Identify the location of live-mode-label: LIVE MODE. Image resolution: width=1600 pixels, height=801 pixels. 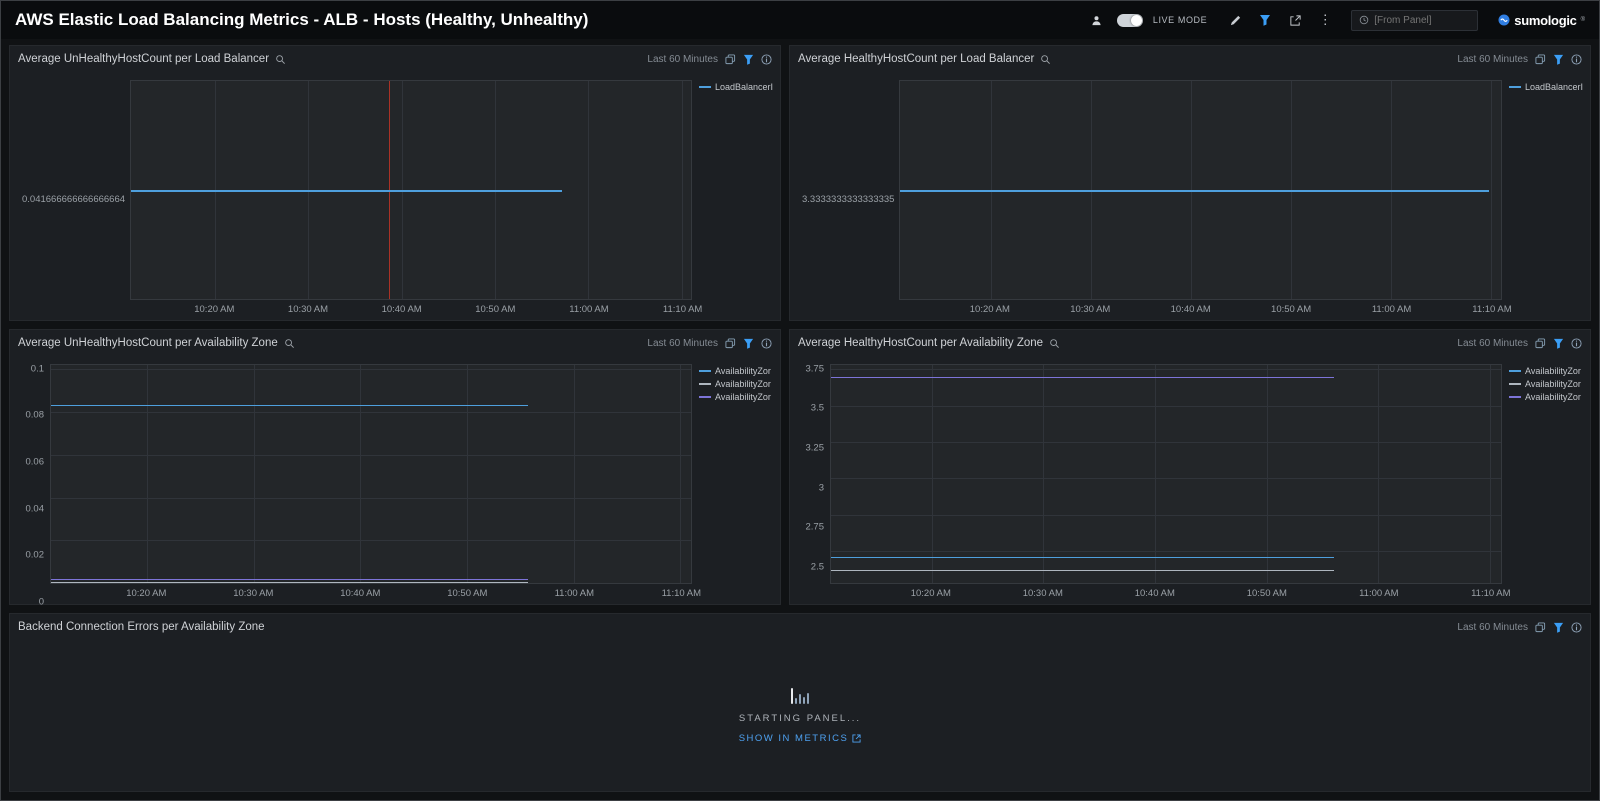
(1180, 20).